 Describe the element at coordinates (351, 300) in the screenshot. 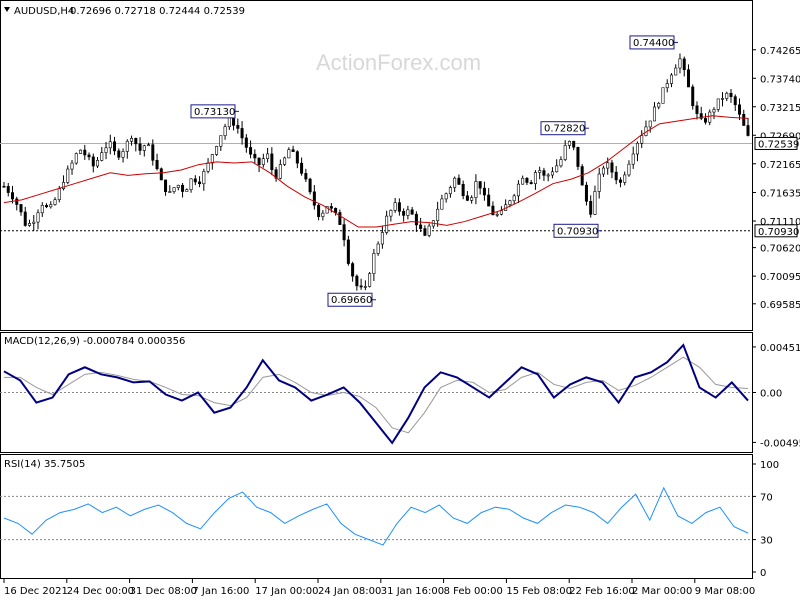

I see `annotation-label: 0.69660` at that location.